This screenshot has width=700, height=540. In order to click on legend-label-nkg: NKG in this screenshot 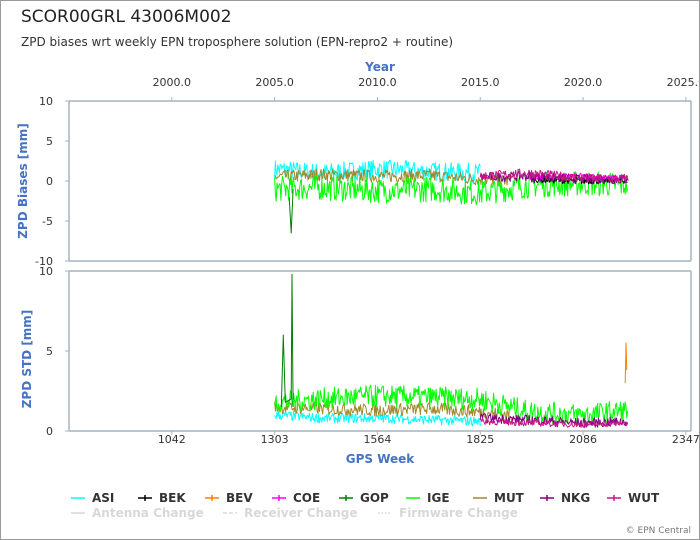, I will do `click(575, 498)`.